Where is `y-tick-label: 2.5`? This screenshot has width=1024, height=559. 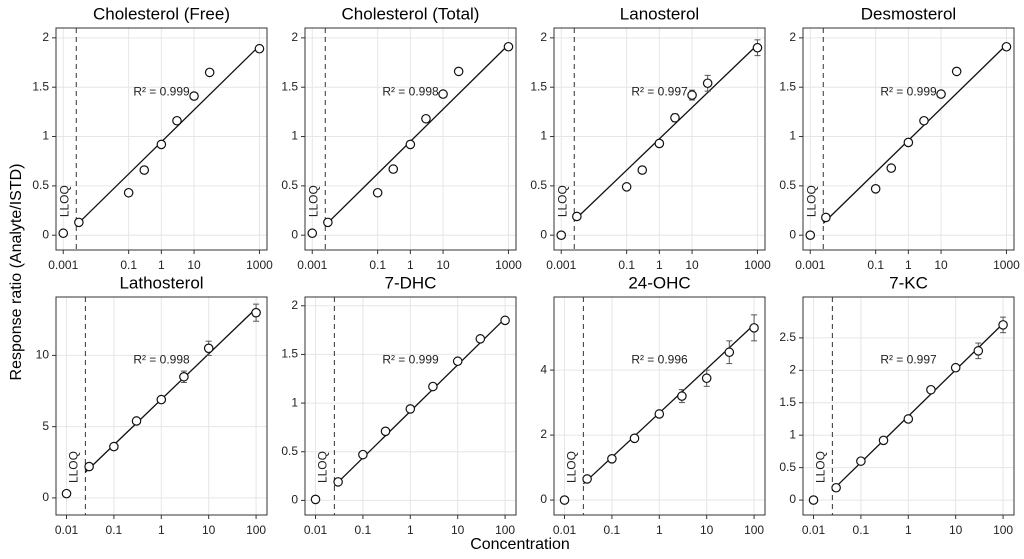
y-tick-label: 2.5 is located at coordinates (787, 337).